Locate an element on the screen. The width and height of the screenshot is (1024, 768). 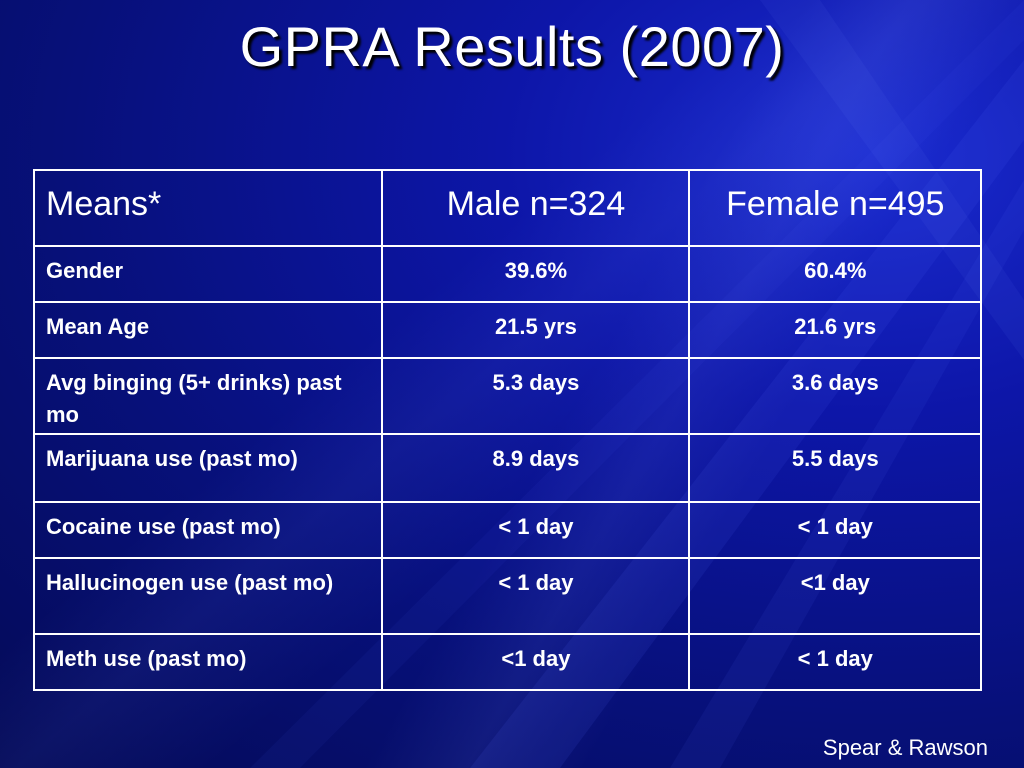
female-value: <1 day is located at coordinates (835, 596).